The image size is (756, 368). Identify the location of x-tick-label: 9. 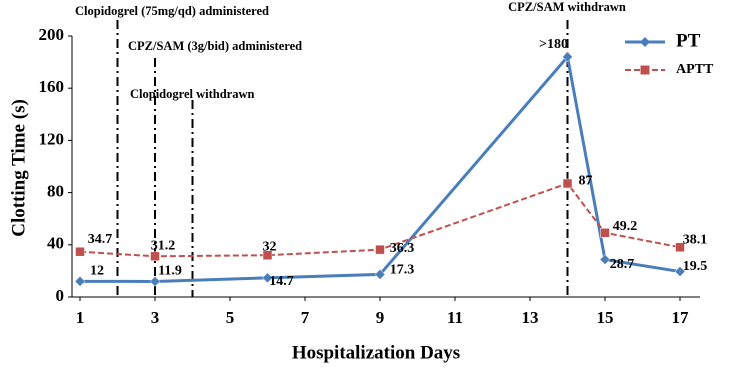
(380, 317).